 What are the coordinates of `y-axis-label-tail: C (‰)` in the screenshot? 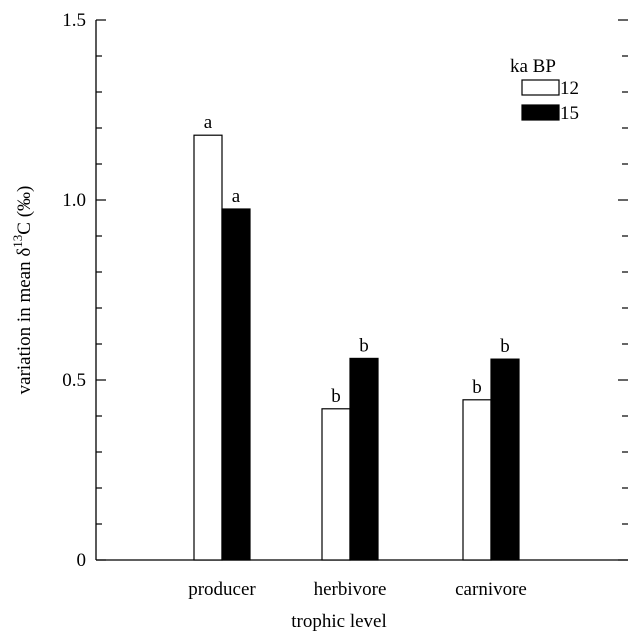 It's located at (24, 210).